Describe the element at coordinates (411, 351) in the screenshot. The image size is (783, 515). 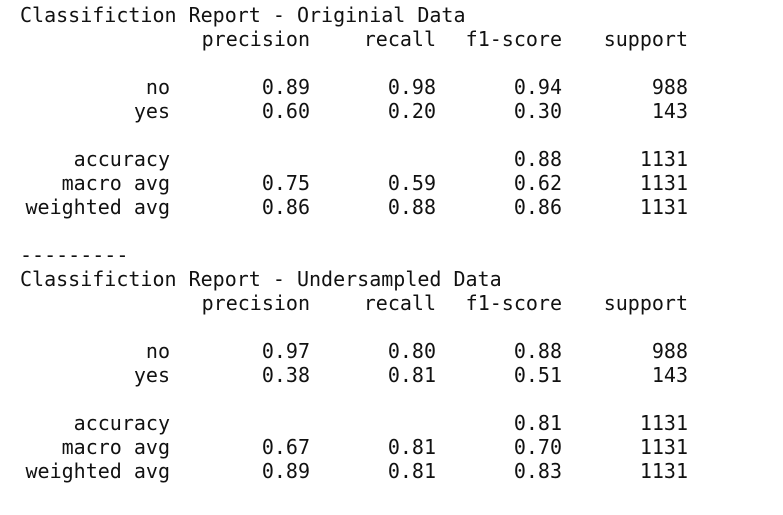
I see `cell-recall: 0.80` at that location.